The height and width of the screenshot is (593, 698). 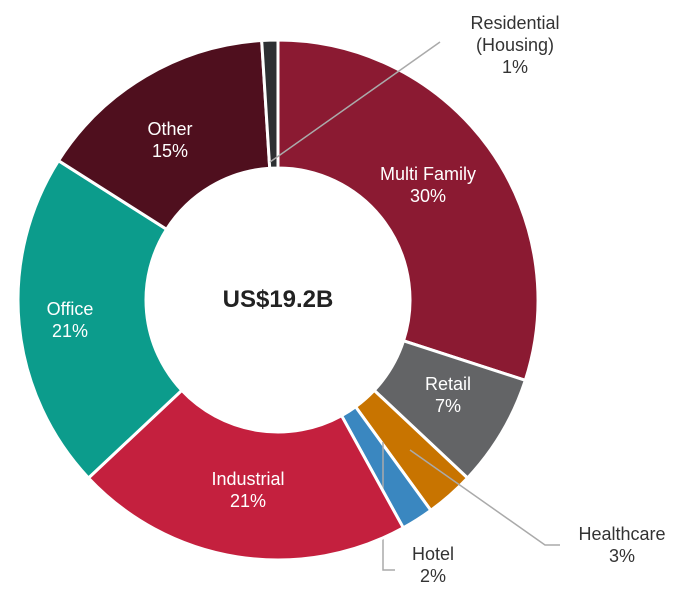 What do you see at coordinates (622, 556) in the screenshot?
I see `label-text: 3%` at bounding box center [622, 556].